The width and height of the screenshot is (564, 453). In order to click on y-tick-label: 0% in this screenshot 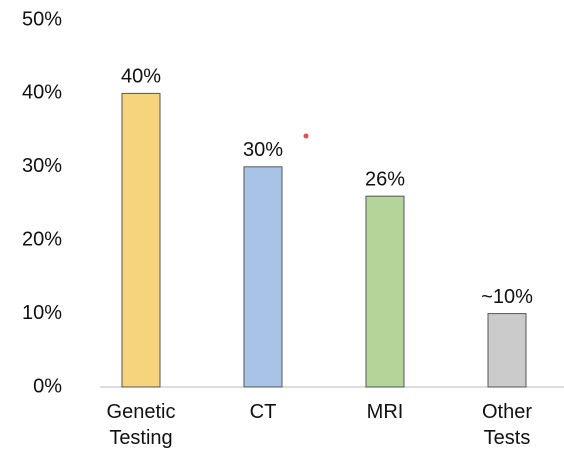, I will do `click(47, 386)`.